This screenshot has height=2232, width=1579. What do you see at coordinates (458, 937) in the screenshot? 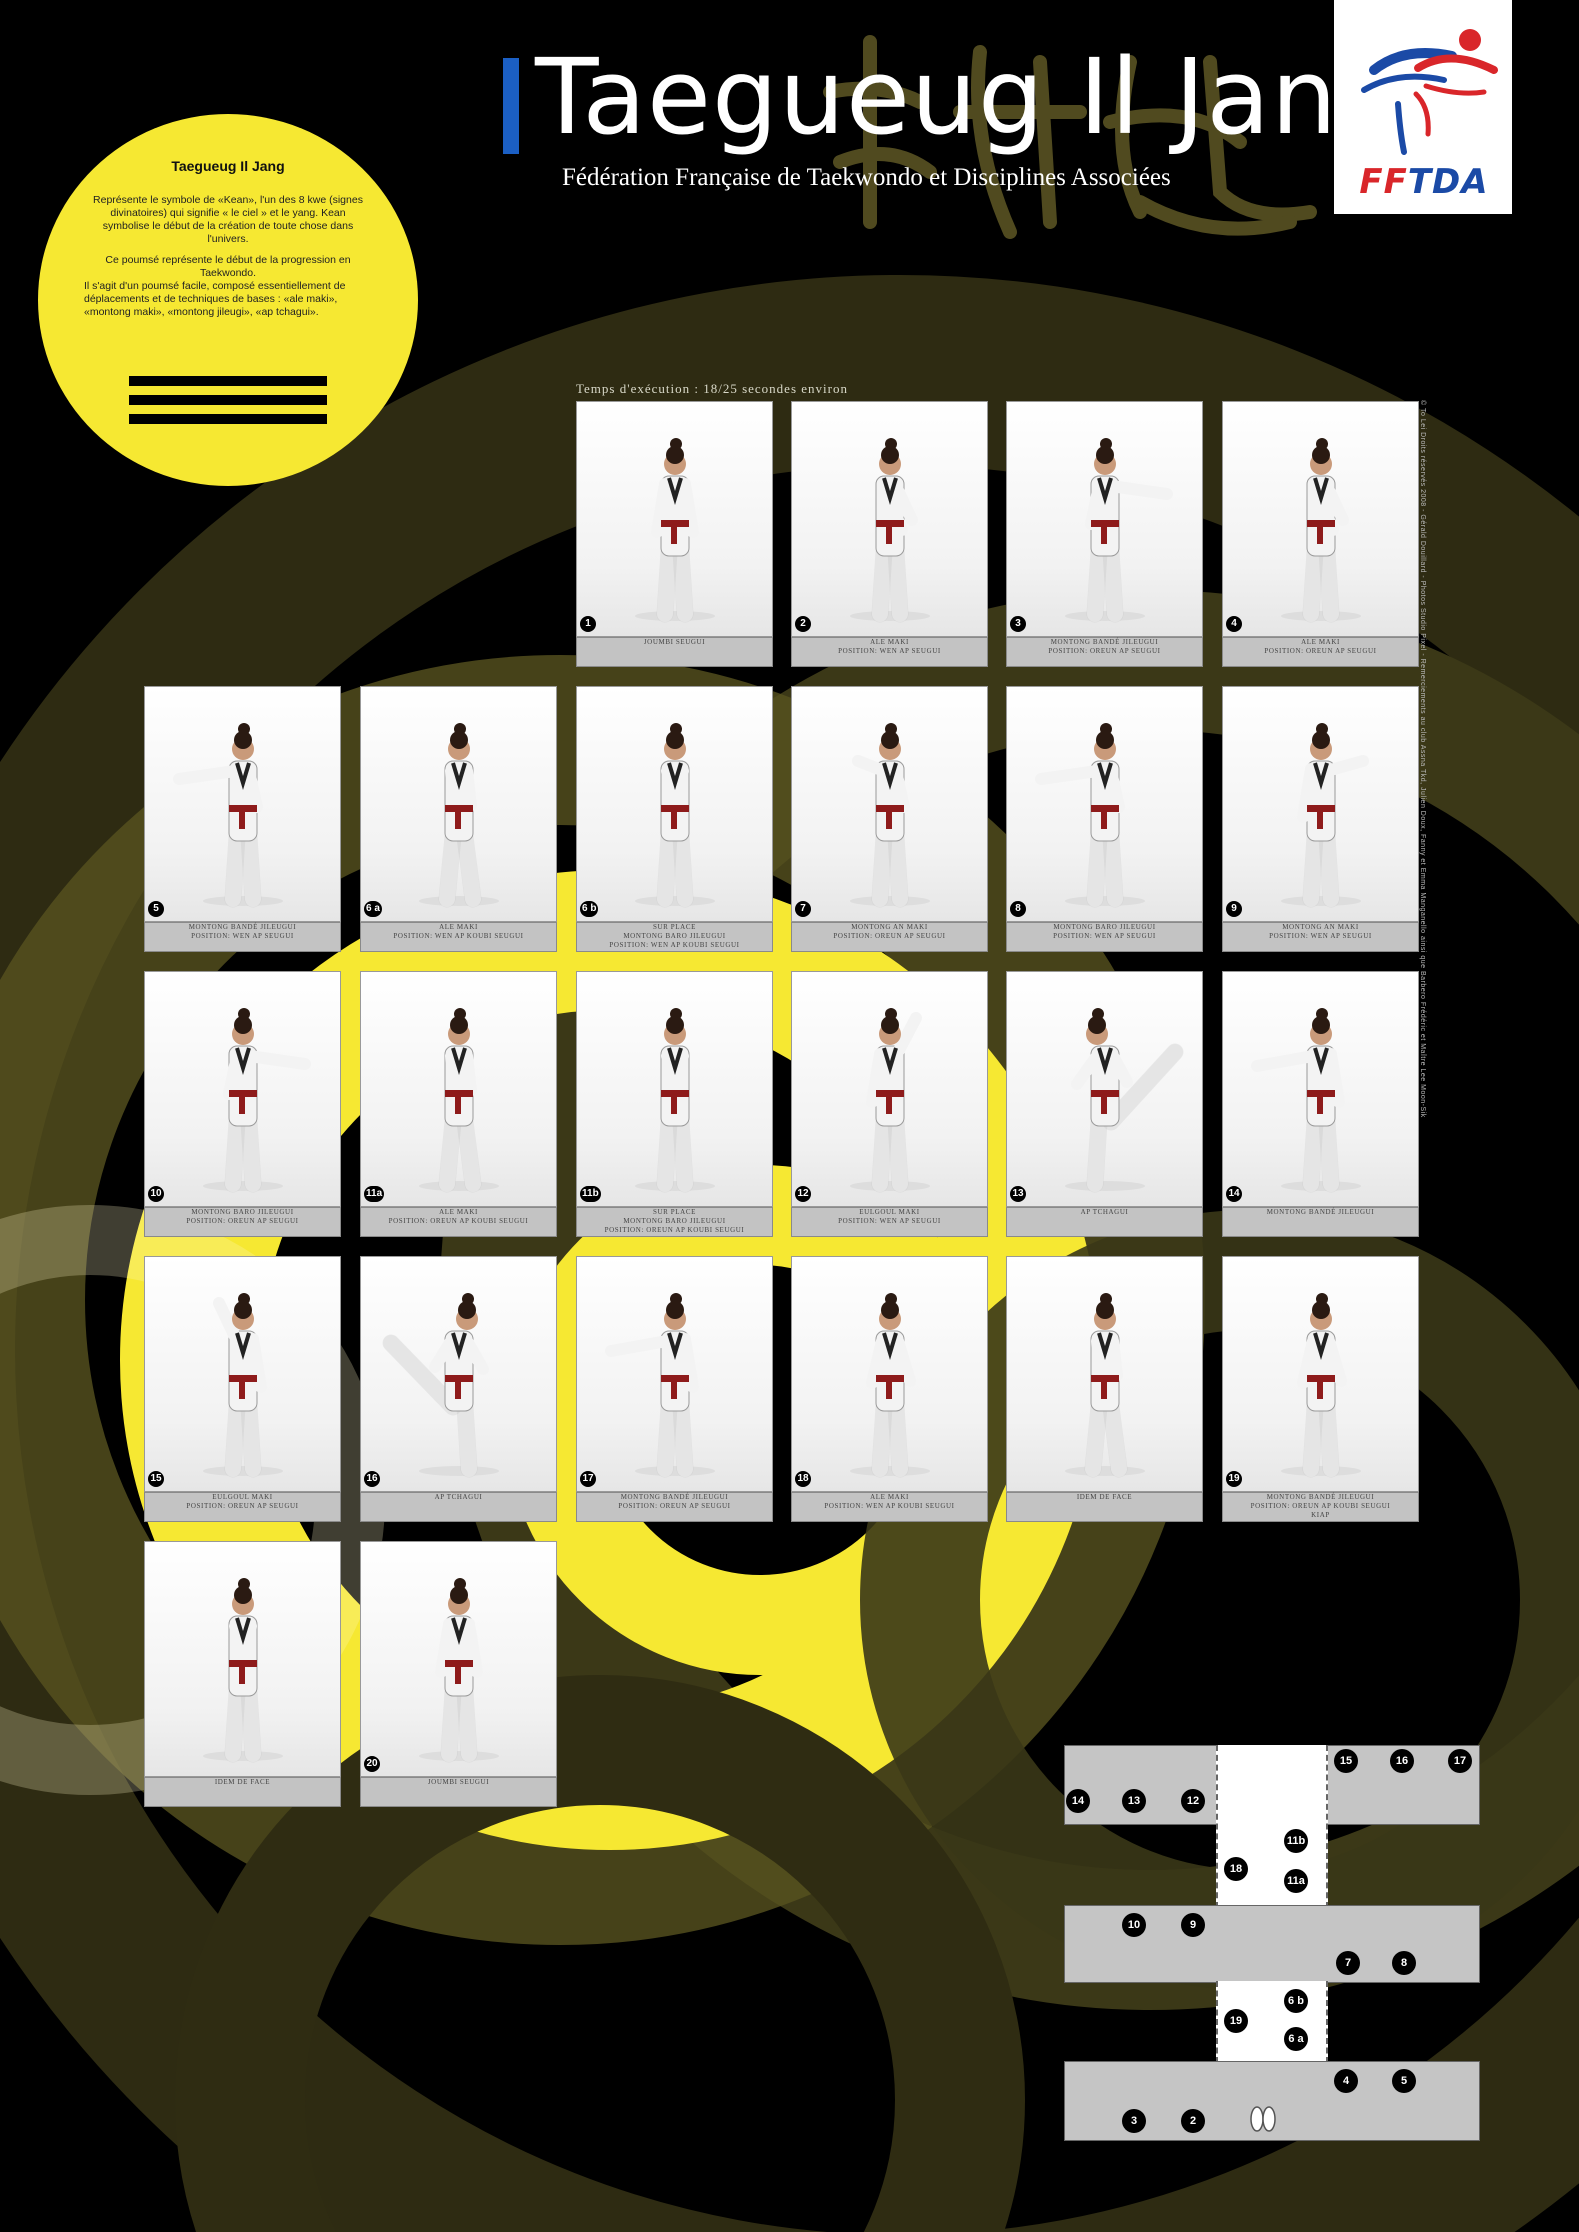
I see `move-caption: Ale maki Position: WEN ap koubi seugui` at bounding box center [458, 937].